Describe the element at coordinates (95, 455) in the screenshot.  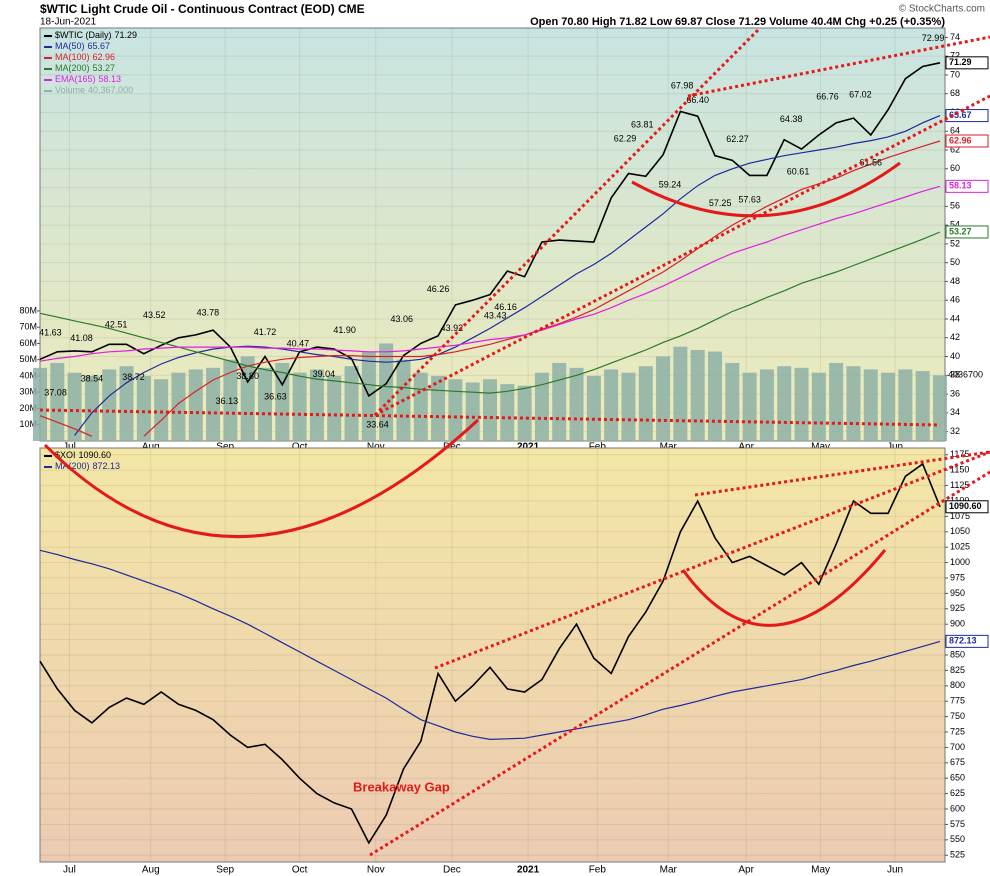
I see `legend-text: 1090.60` at that location.